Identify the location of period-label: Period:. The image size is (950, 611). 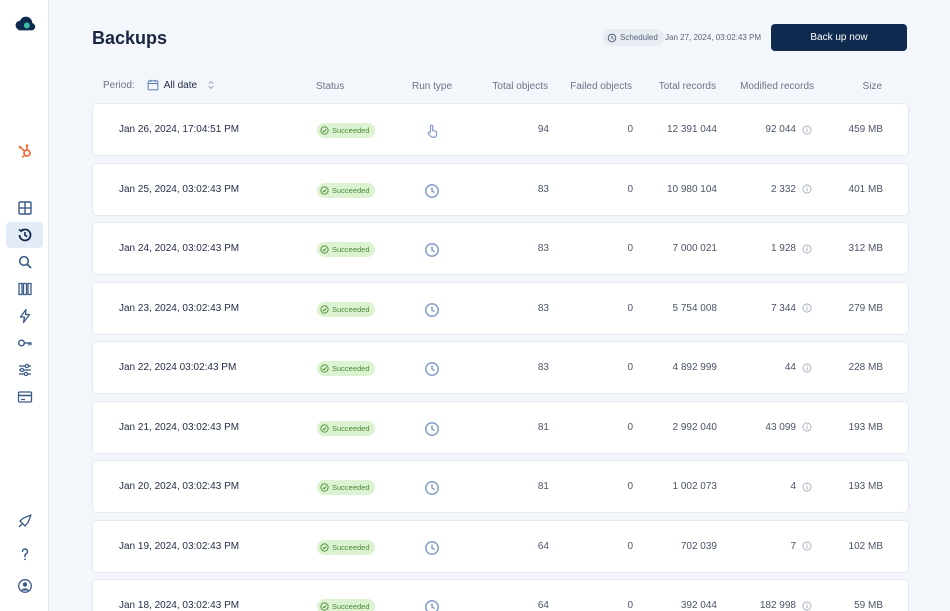
(119, 85).